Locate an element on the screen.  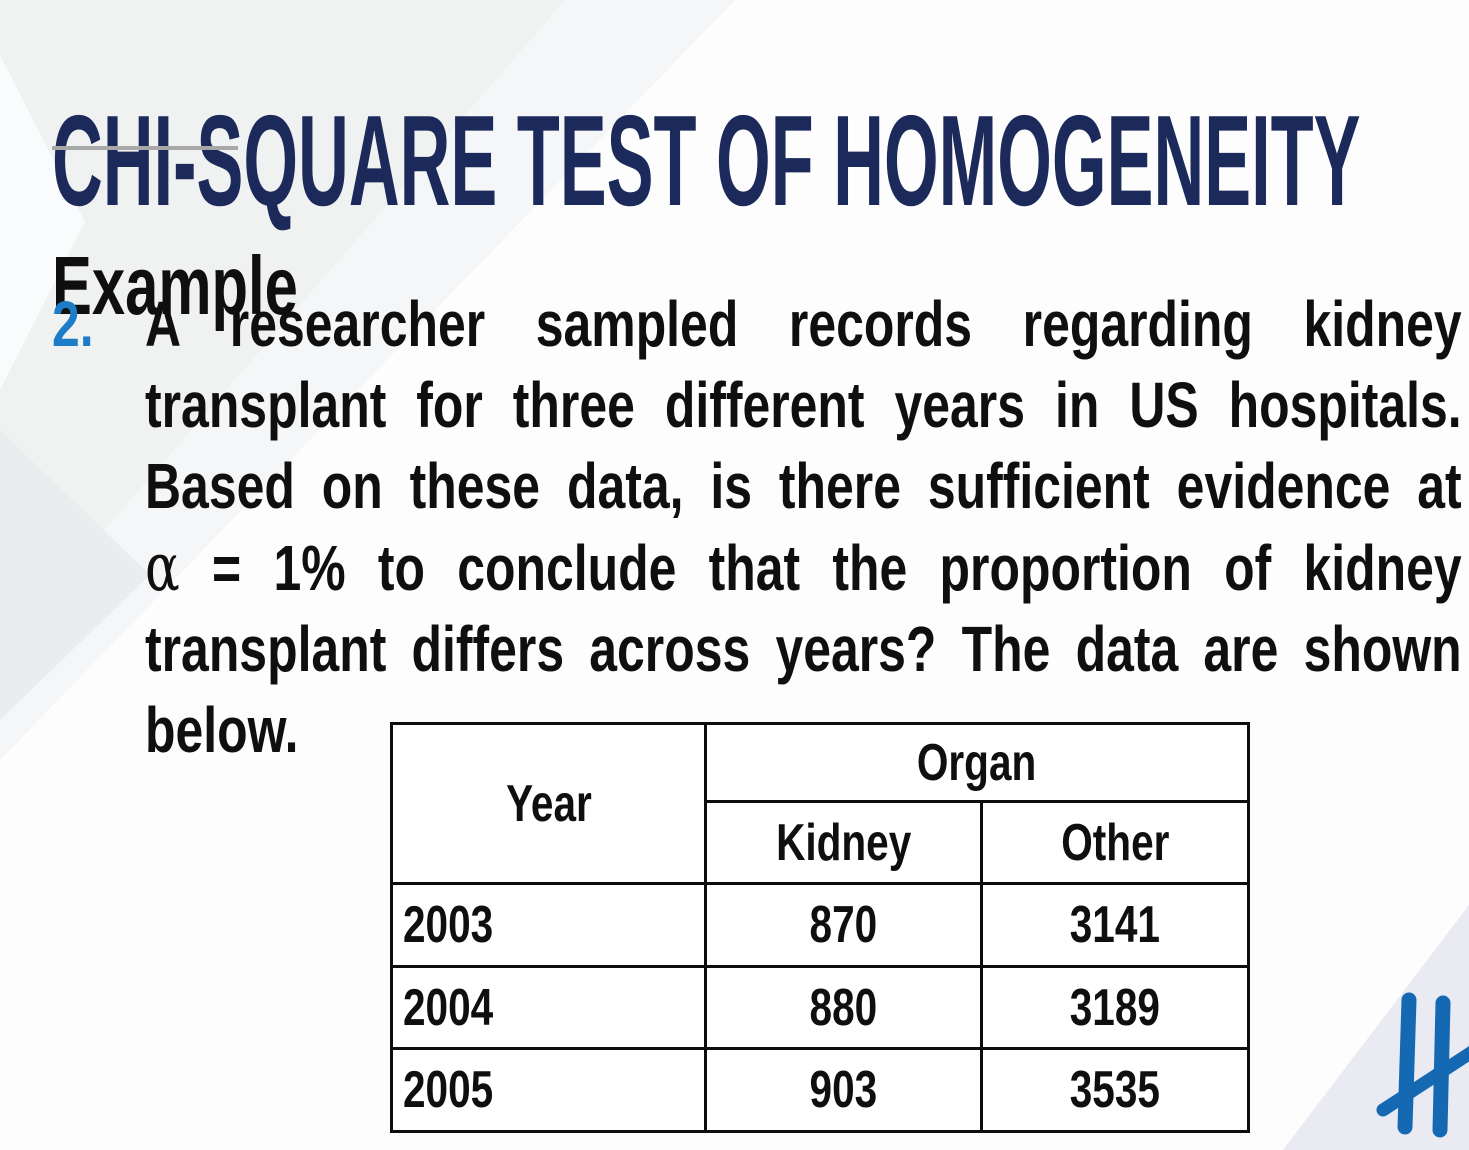
table-header-organ: Organ is located at coordinates (977, 762).